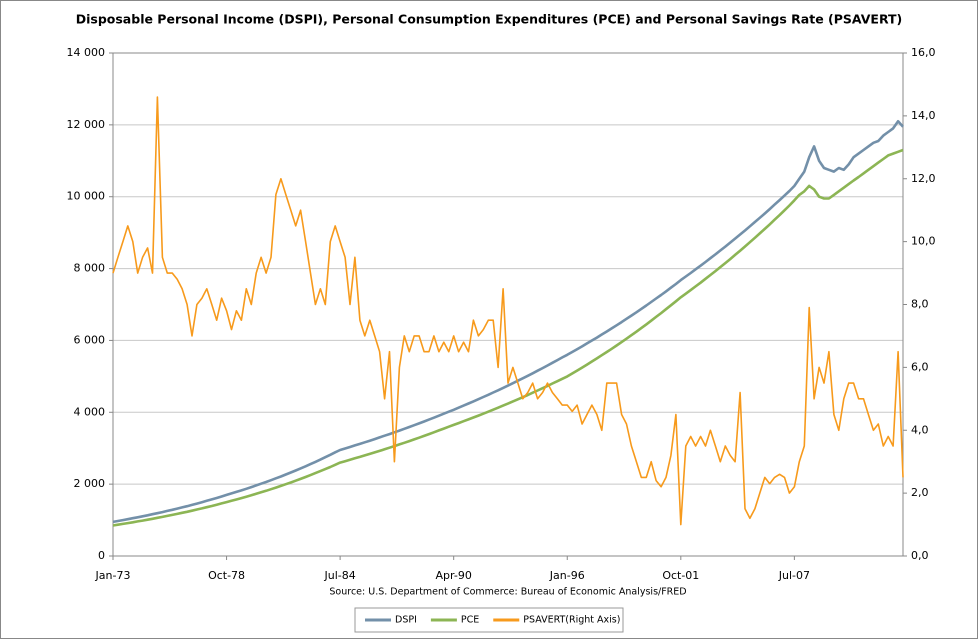 Image resolution: width=978 pixels, height=639 pixels. What do you see at coordinates (113, 575) in the screenshot?
I see `x-tick-label: Jan-73` at bounding box center [113, 575].